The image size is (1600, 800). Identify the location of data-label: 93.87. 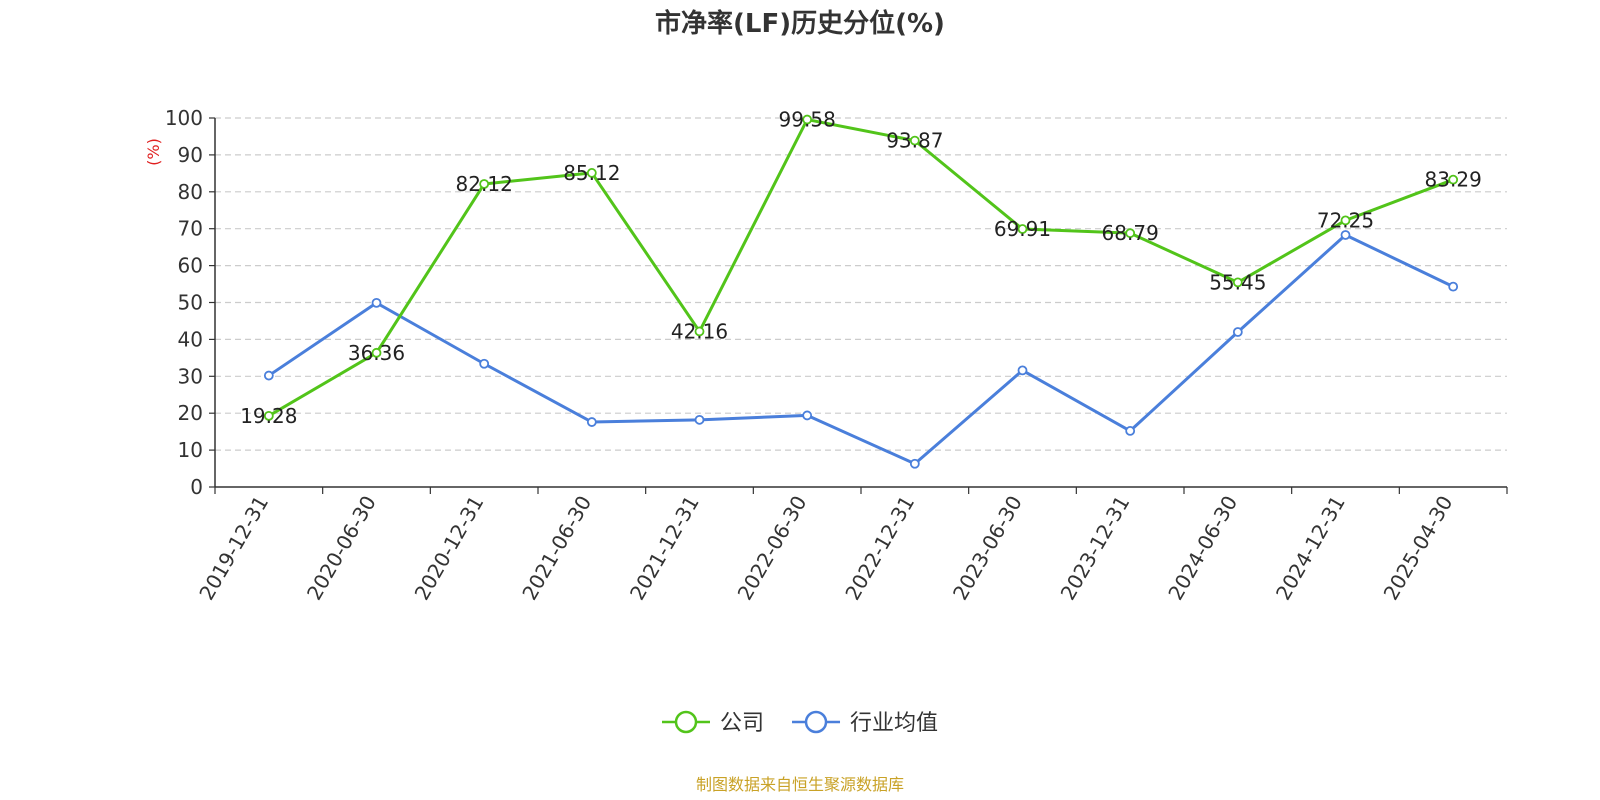
(914, 141).